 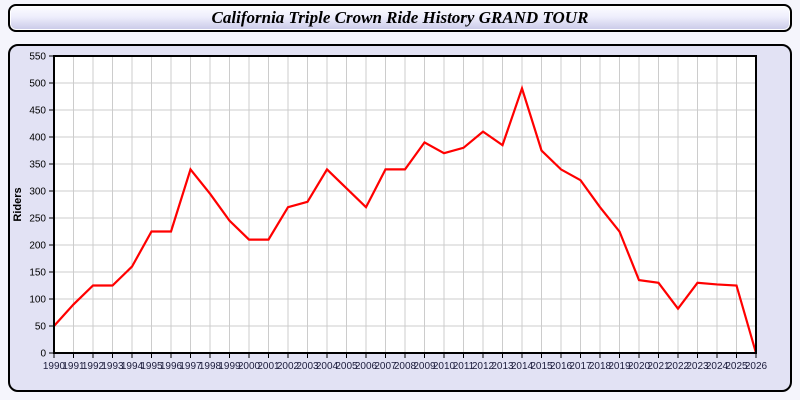 What do you see at coordinates (307, 366) in the screenshot?
I see `svg-text: 2003` at bounding box center [307, 366].